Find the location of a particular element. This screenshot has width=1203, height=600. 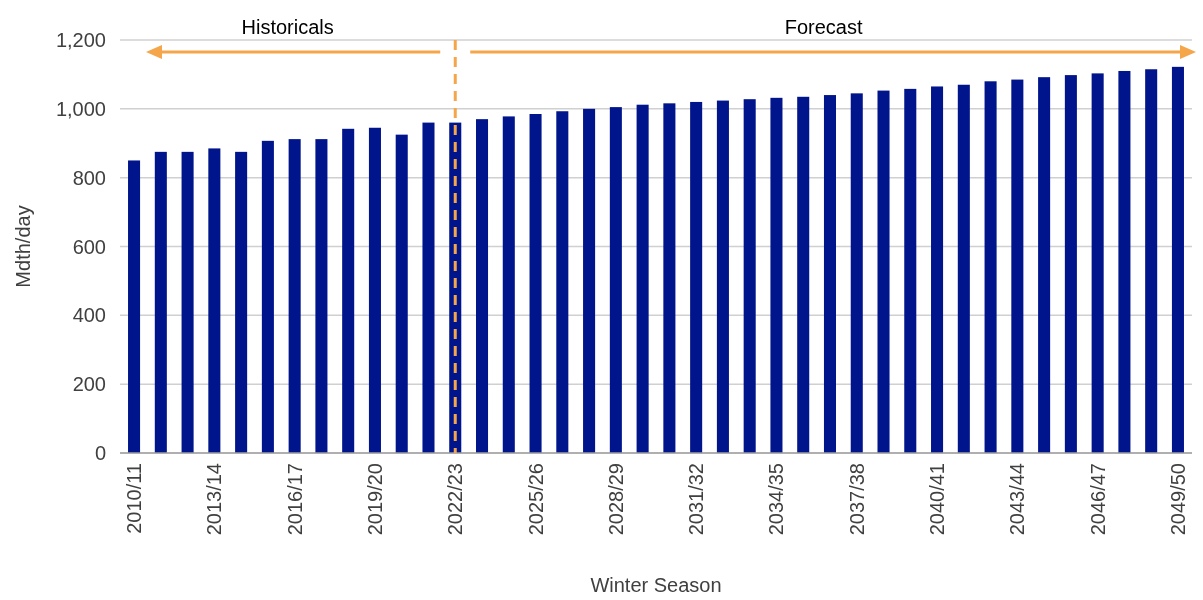

x-tick-label: 2040/41 is located at coordinates (937, 499).